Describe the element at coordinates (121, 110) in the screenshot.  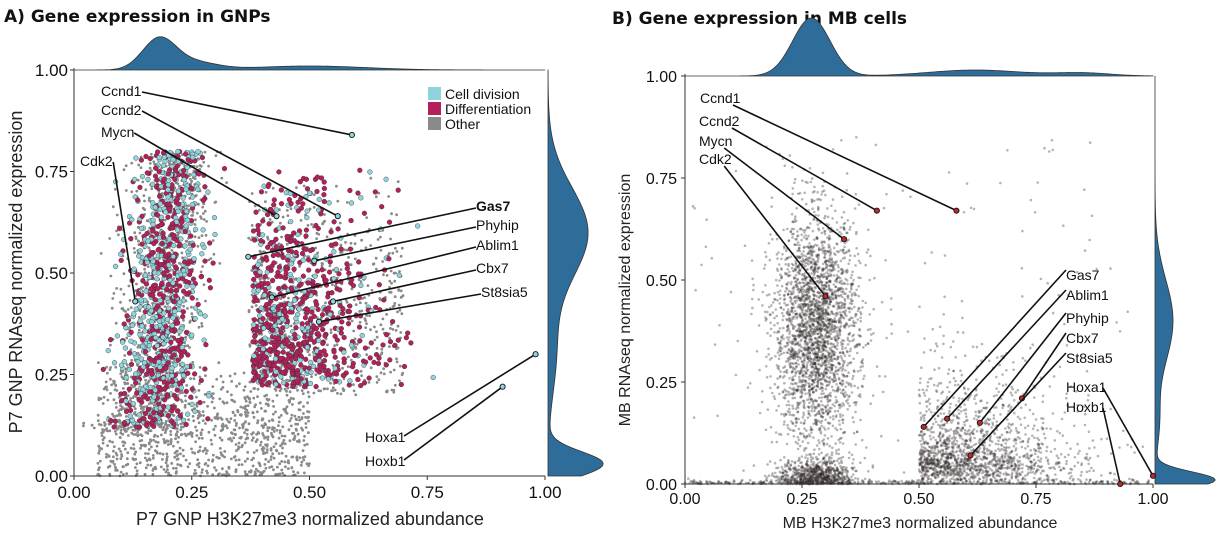
I see `gene-label: Ccnd2` at that location.